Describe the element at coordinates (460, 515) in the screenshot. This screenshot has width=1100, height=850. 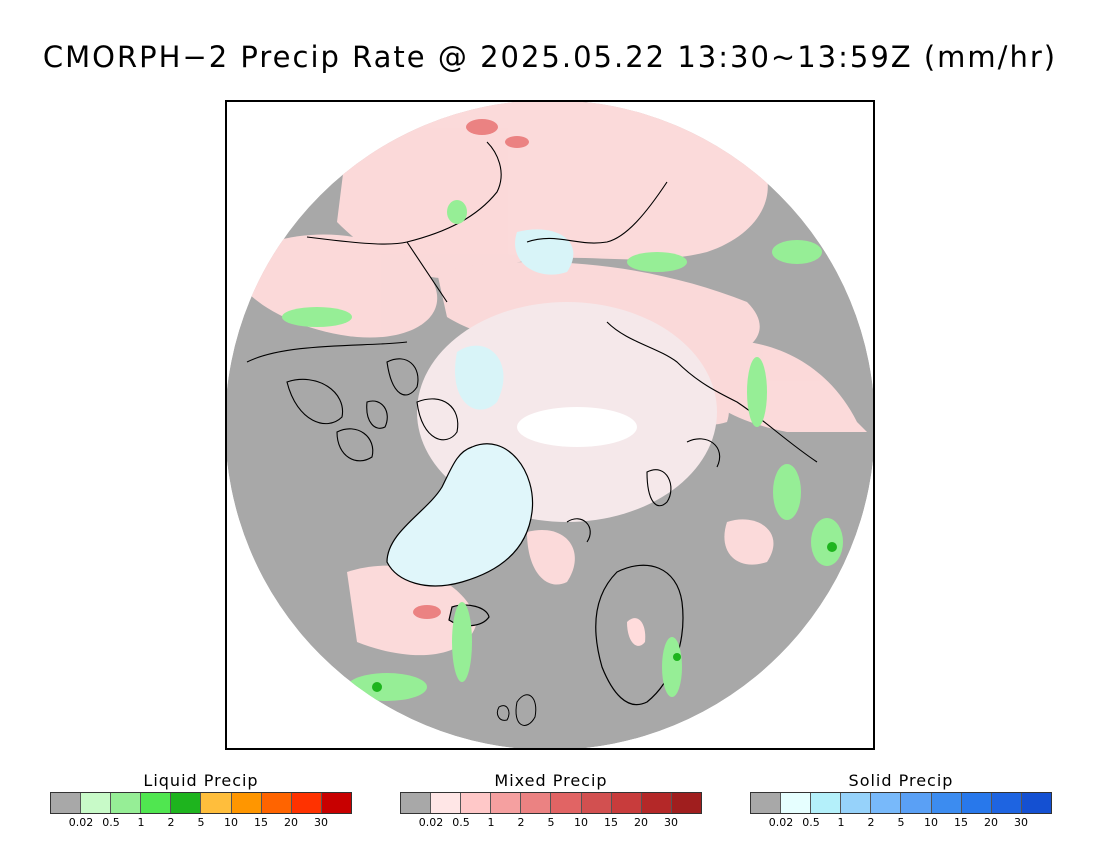
I see `greenland` at that location.